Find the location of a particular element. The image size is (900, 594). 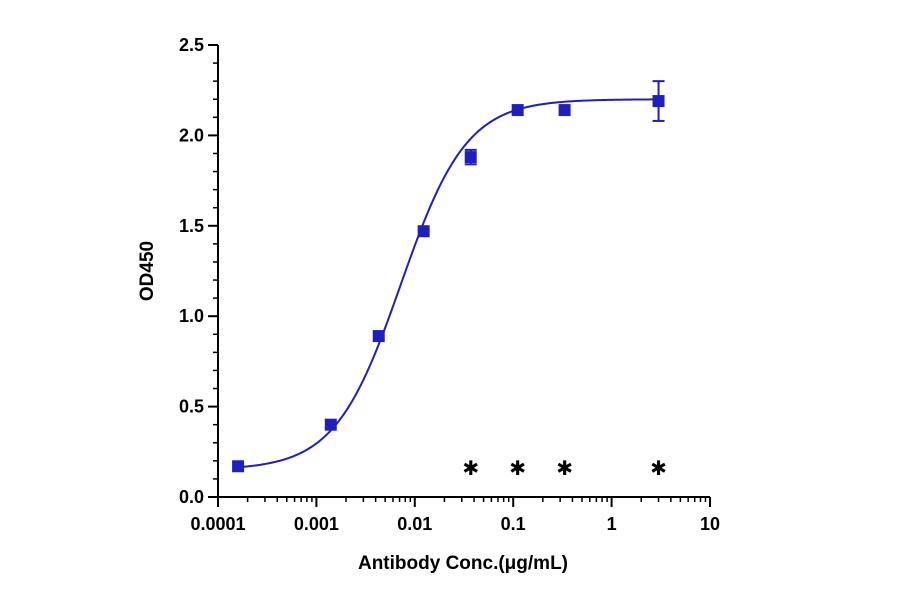

annotations-layer: ✱ ✱ ✱ ✱ is located at coordinates (564, 468).